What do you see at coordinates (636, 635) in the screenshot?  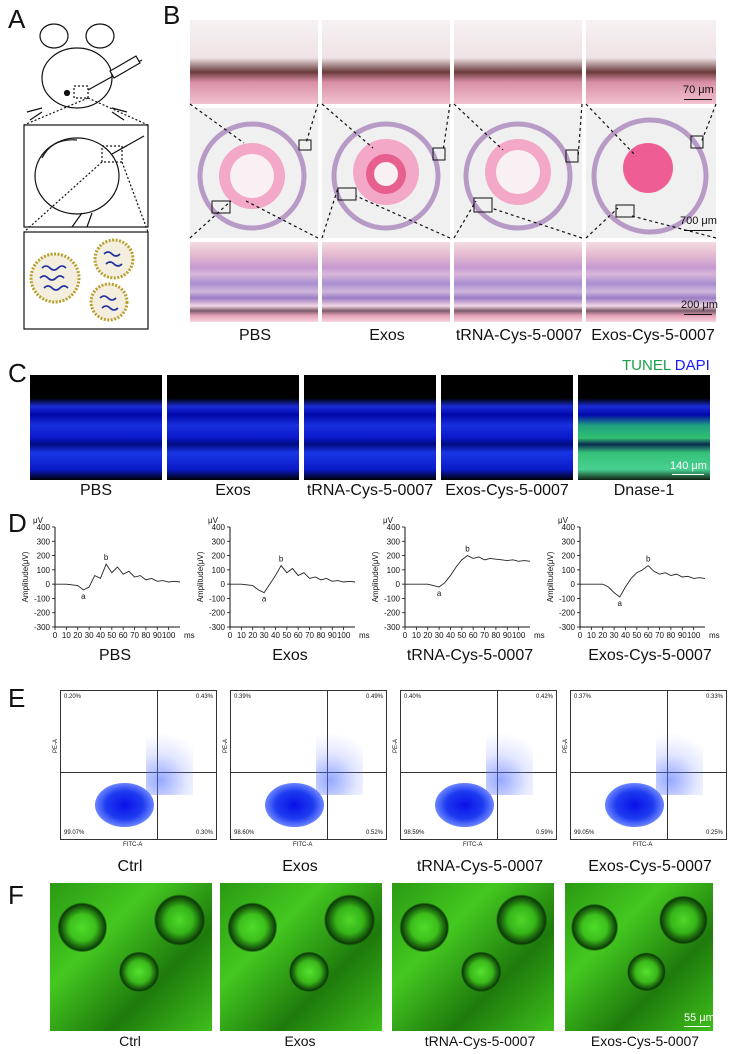 I see `x-tick-label: 50` at bounding box center [636, 635].